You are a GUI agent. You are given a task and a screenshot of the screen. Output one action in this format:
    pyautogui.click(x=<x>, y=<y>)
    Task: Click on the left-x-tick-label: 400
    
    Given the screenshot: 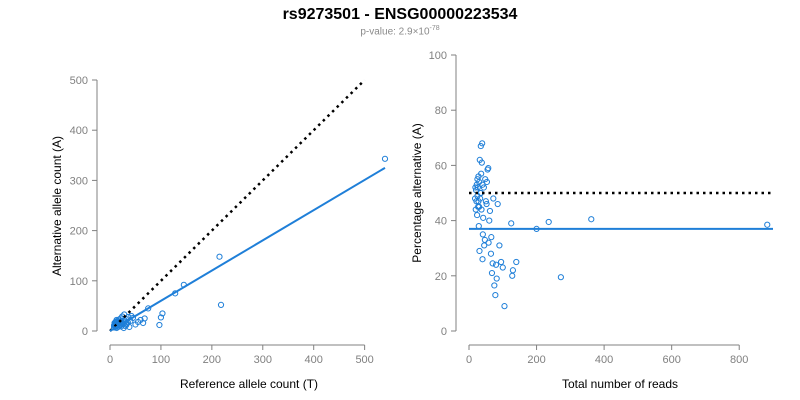 What is the action you would take?
    pyautogui.click(x=314, y=360)
    